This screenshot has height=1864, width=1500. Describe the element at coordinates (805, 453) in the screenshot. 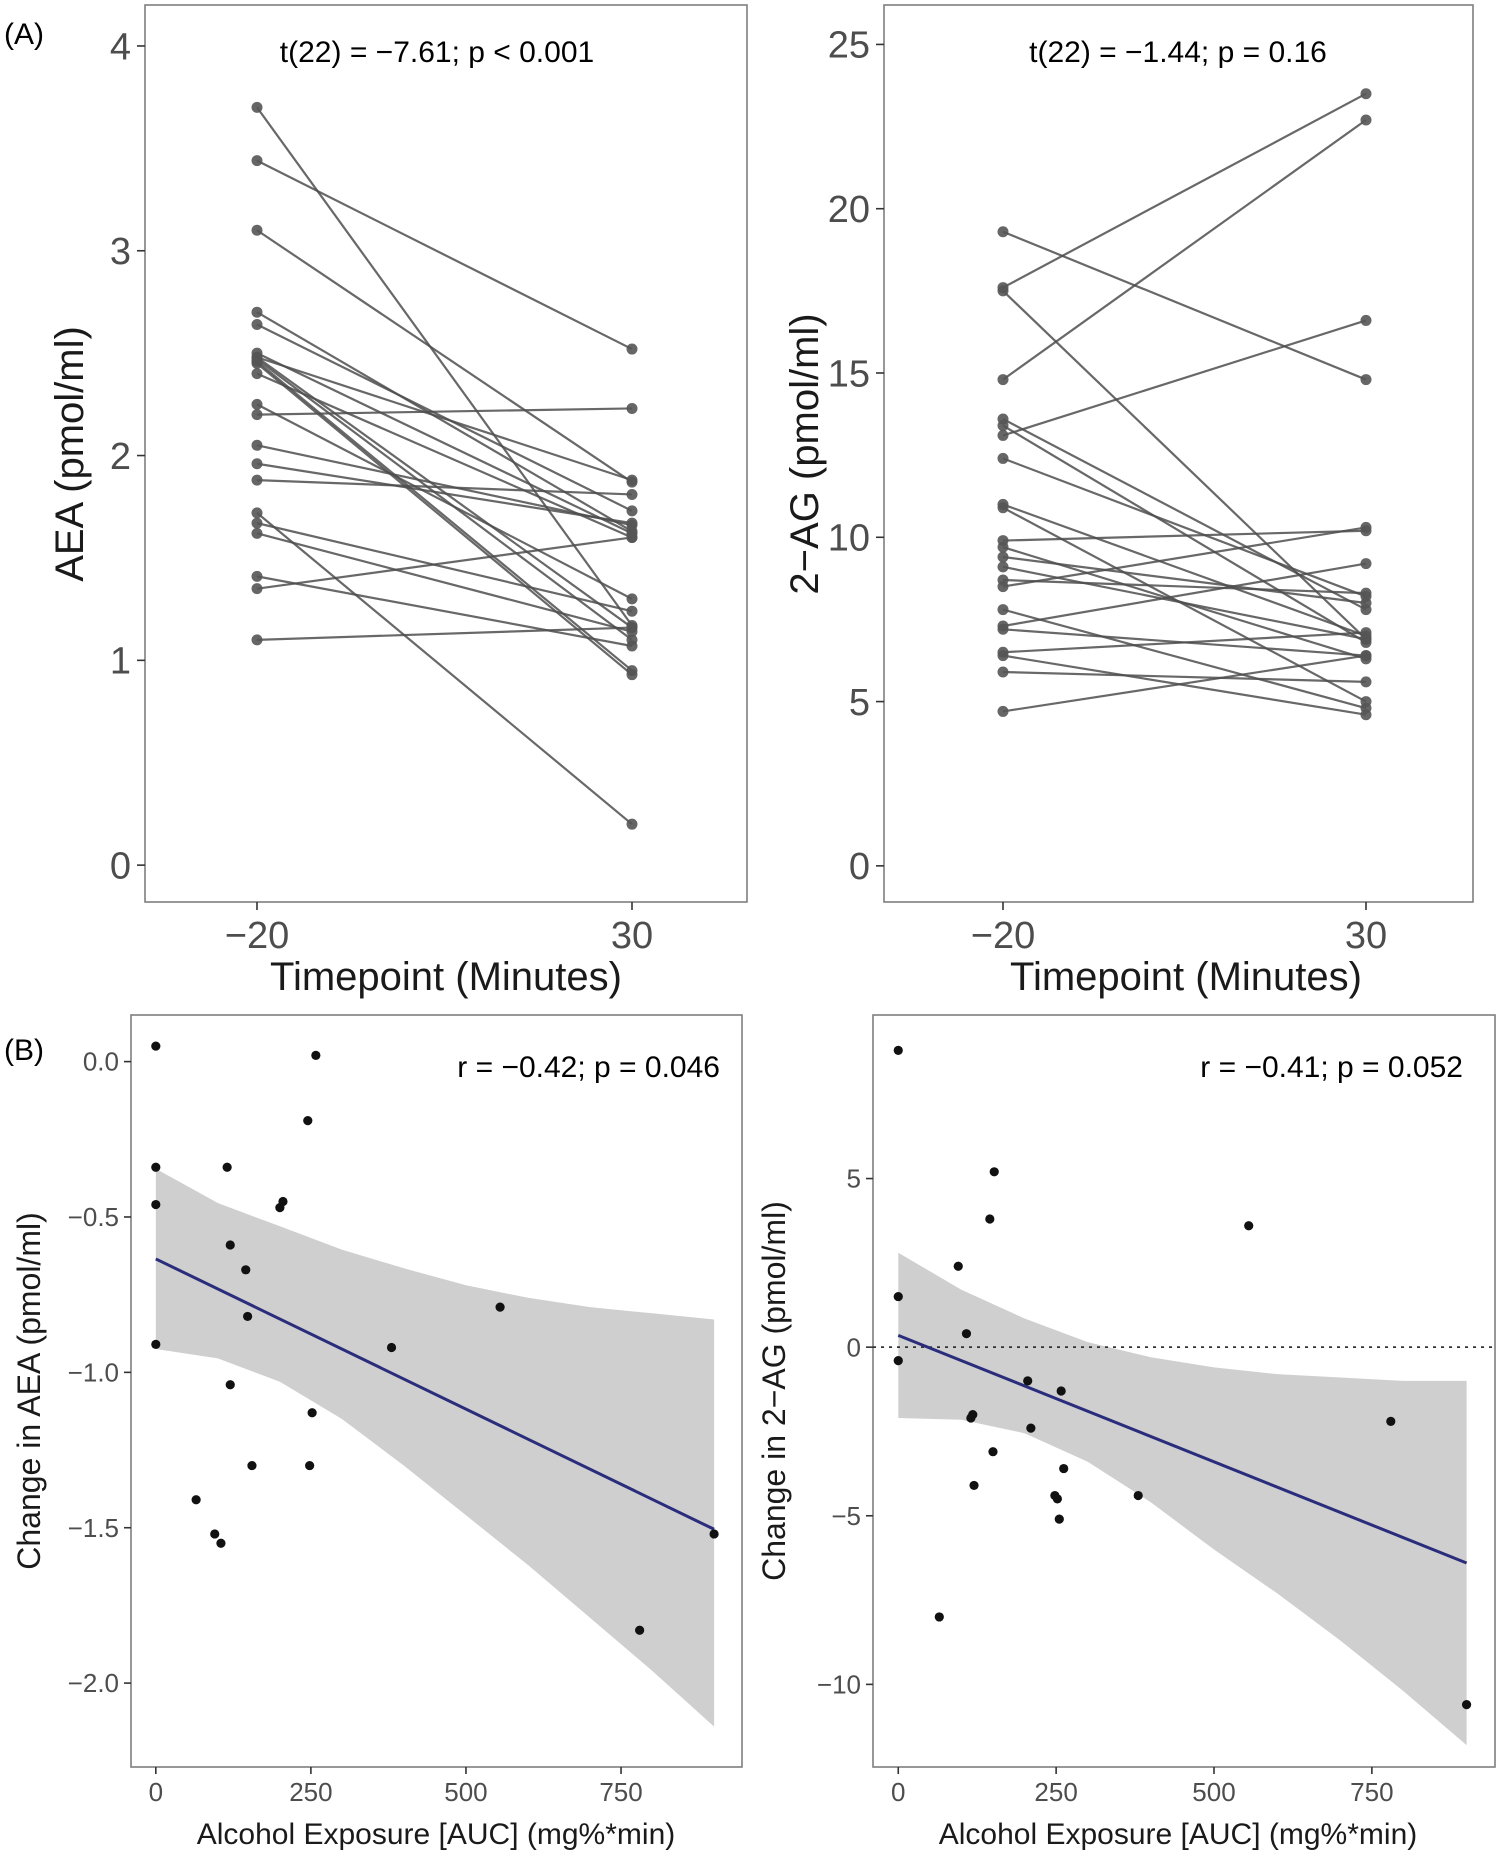

I see `twoag-paired-y-axis-title: 2−AG (pmol/ml)` at that location.